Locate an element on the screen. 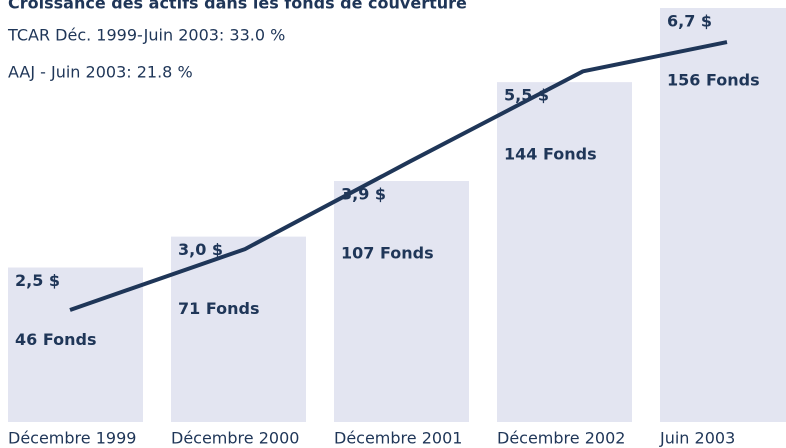 The height and width of the screenshot is (448, 786). value-label: 156 Fonds is located at coordinates (713, 80).